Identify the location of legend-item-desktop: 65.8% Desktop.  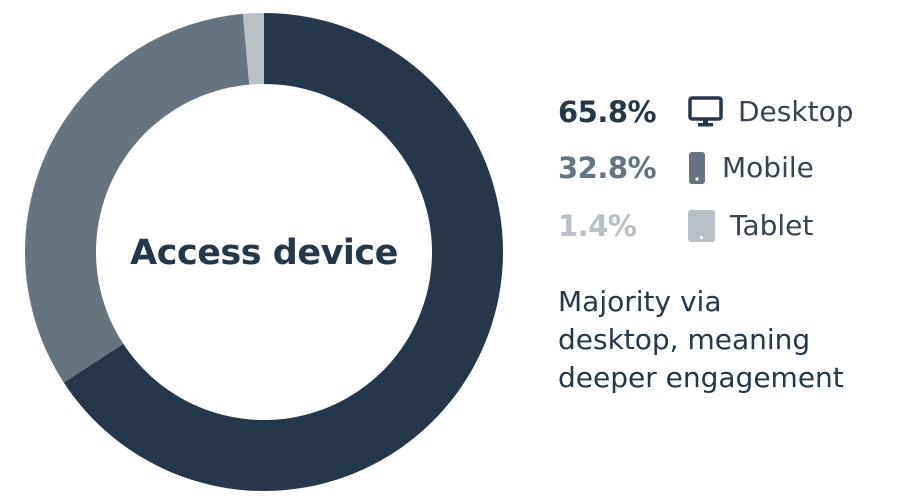
(723, 112).